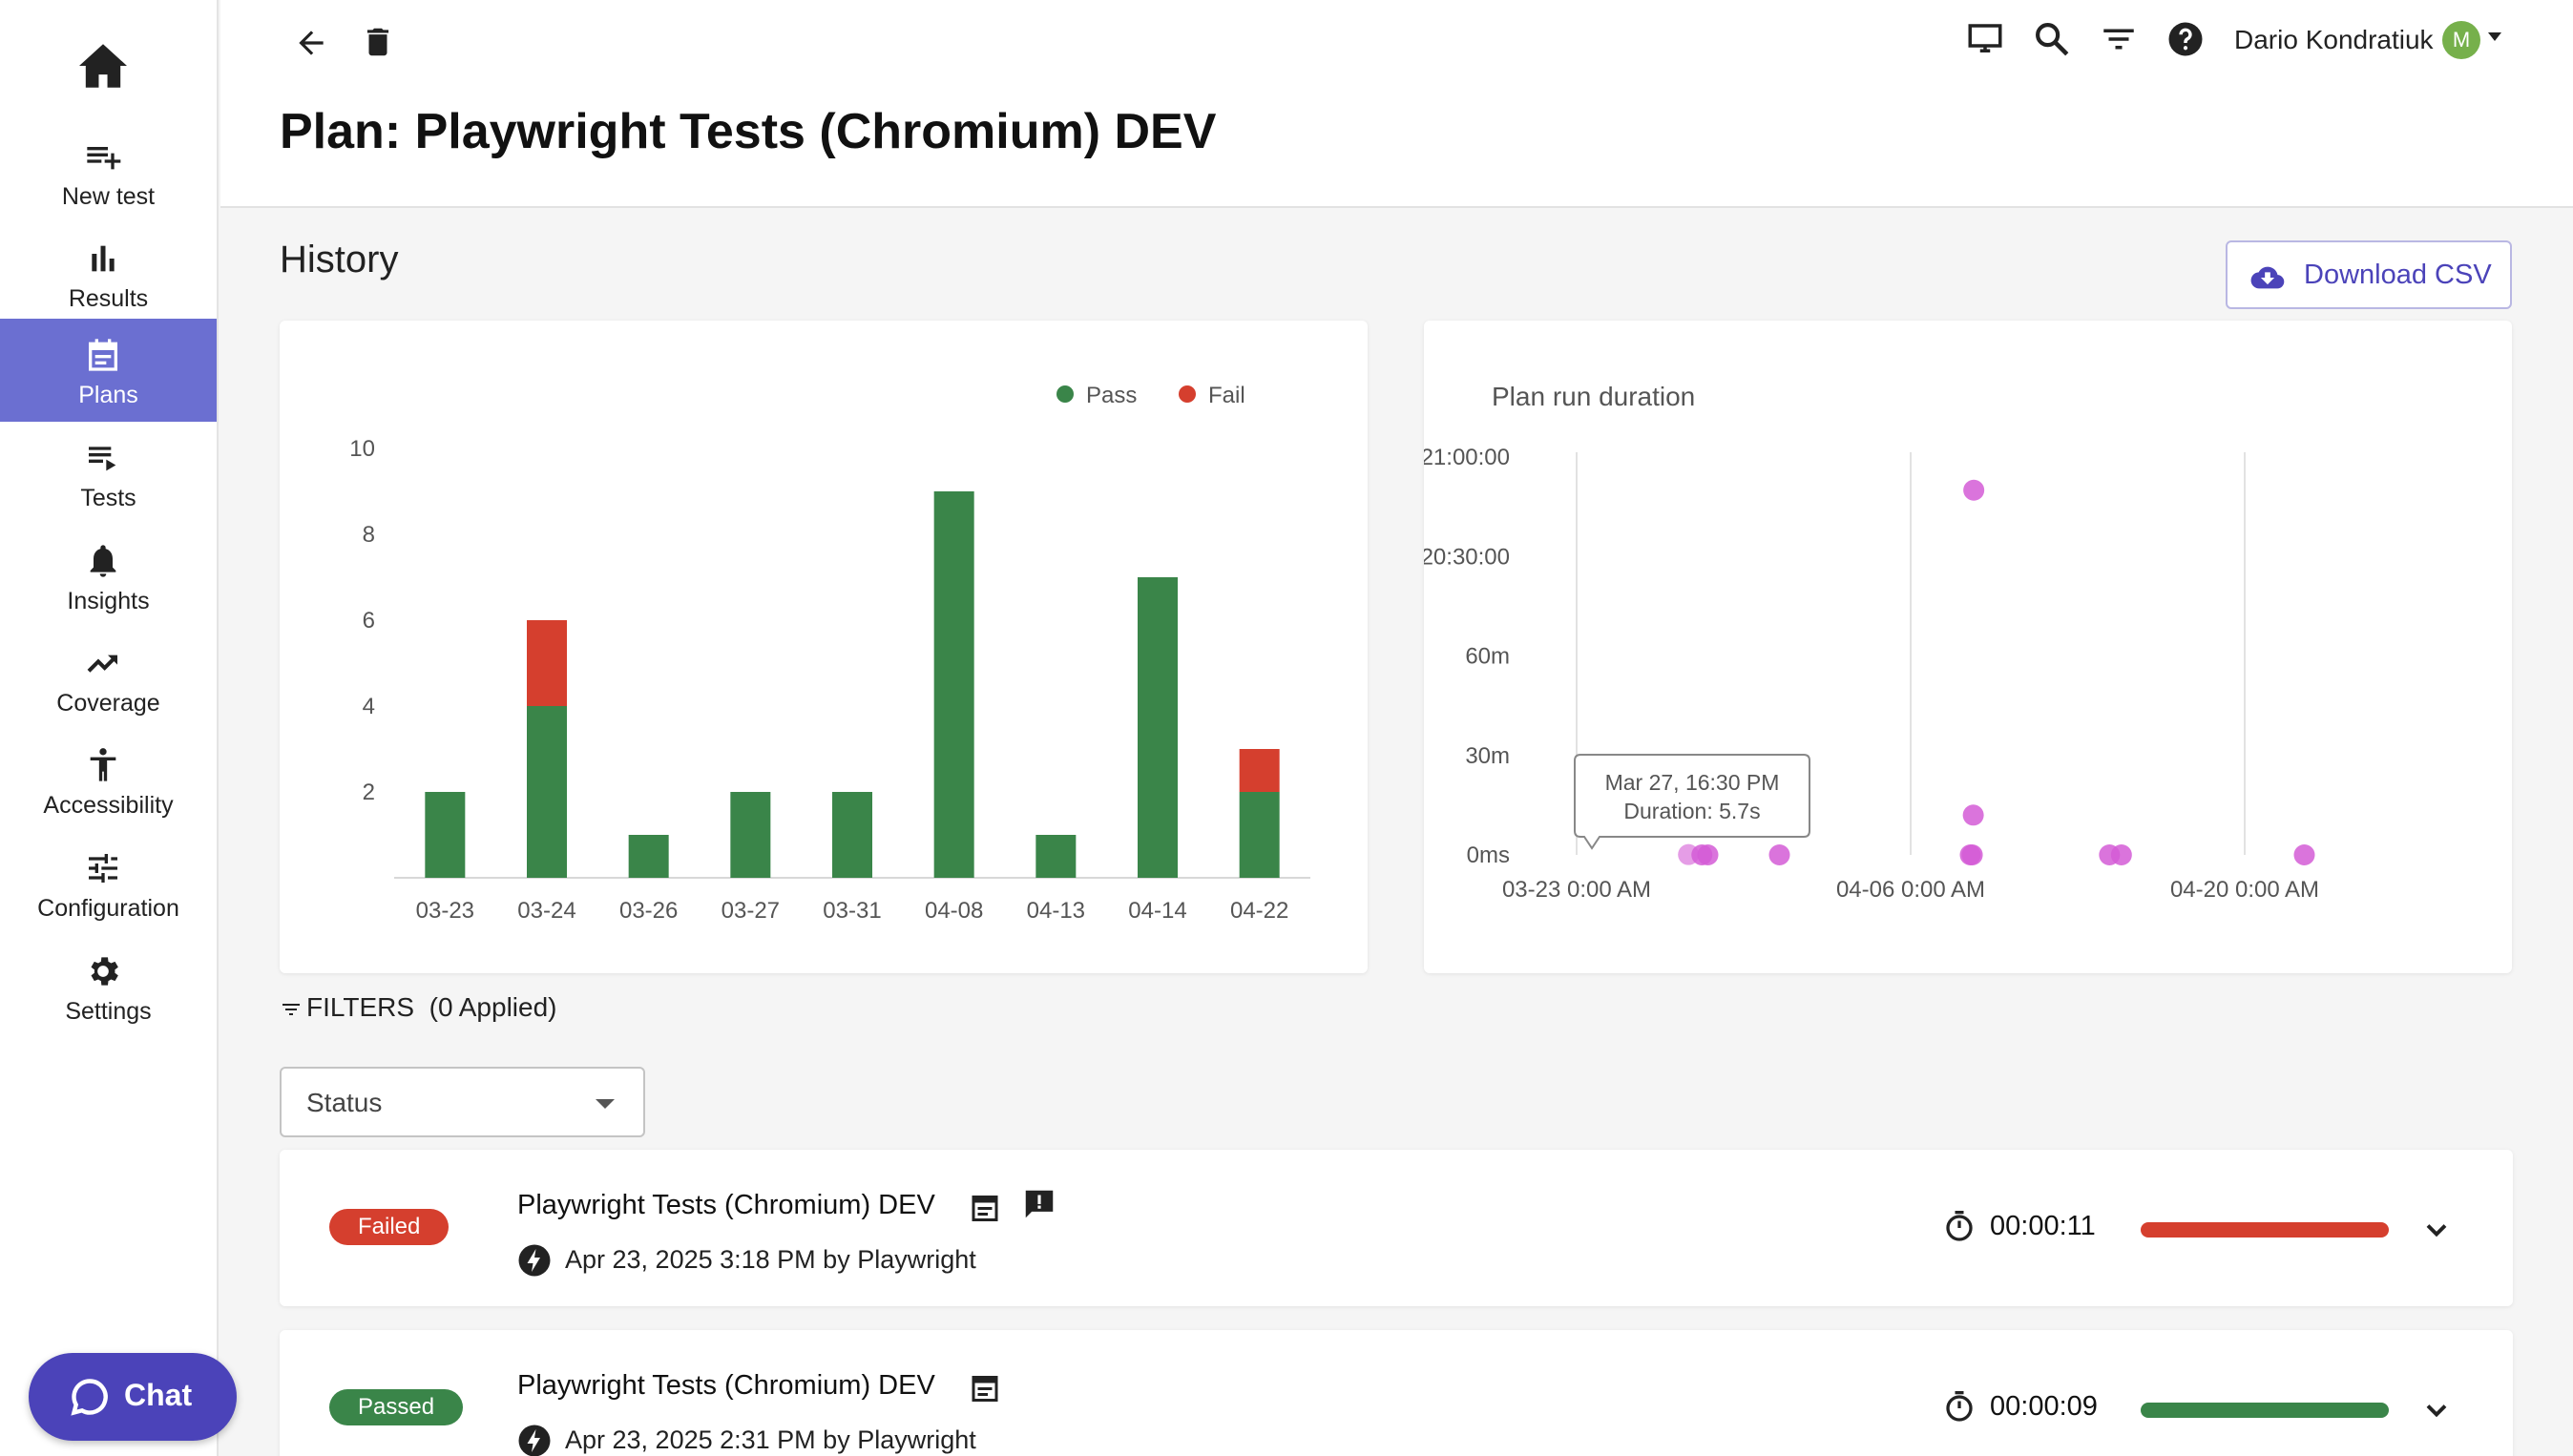 The image size is (2573, 1456). I want to click on cloud-download-icon, so click(2268, 278).